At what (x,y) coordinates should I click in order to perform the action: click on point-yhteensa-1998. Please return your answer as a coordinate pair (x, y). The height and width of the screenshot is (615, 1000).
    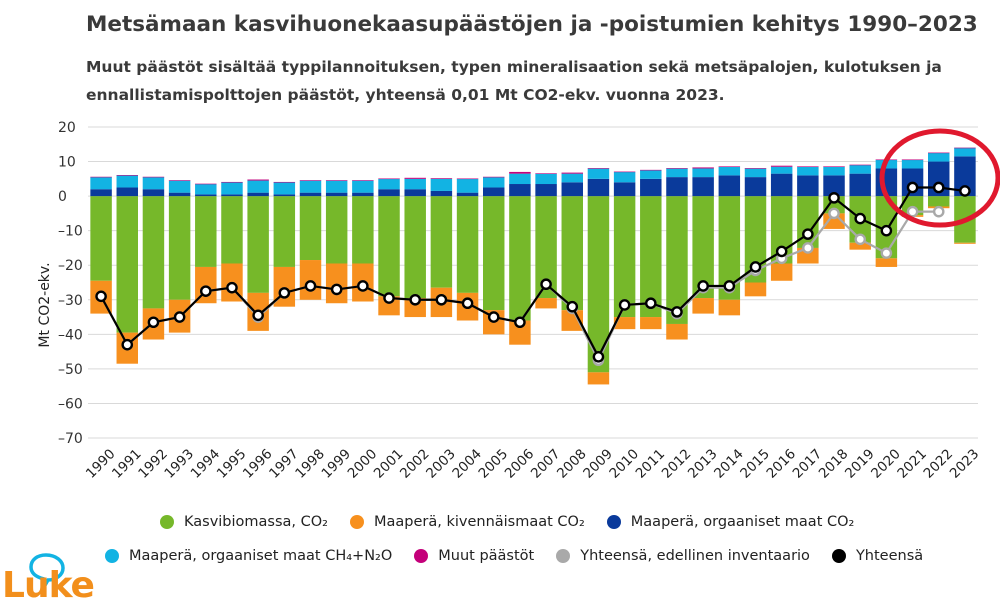
    Looking at the image, I should click on (310, 286).